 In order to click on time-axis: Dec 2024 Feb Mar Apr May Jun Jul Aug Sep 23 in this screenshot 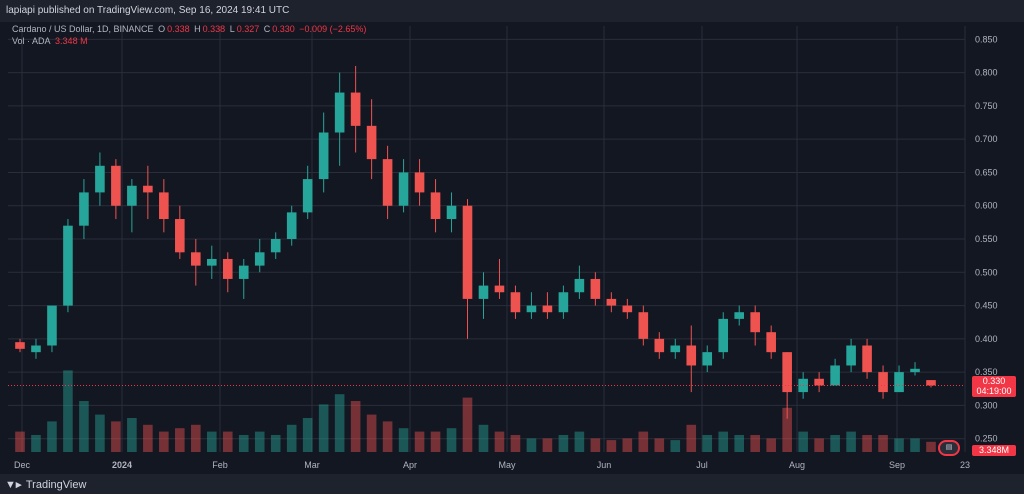, I will do `click(492, 465)`.